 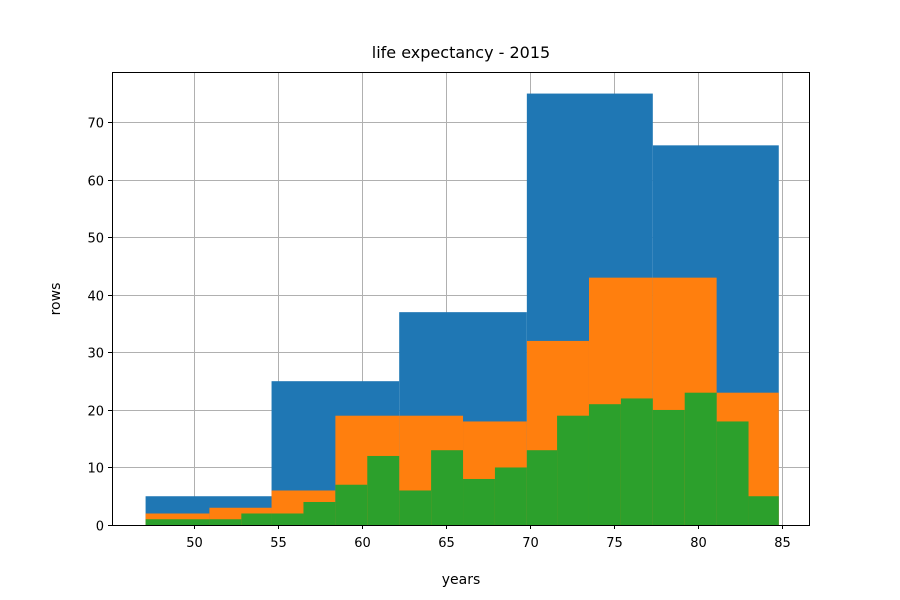 I want to click on chart-title: life expectancy - 2015, so click(x=461, y=52).